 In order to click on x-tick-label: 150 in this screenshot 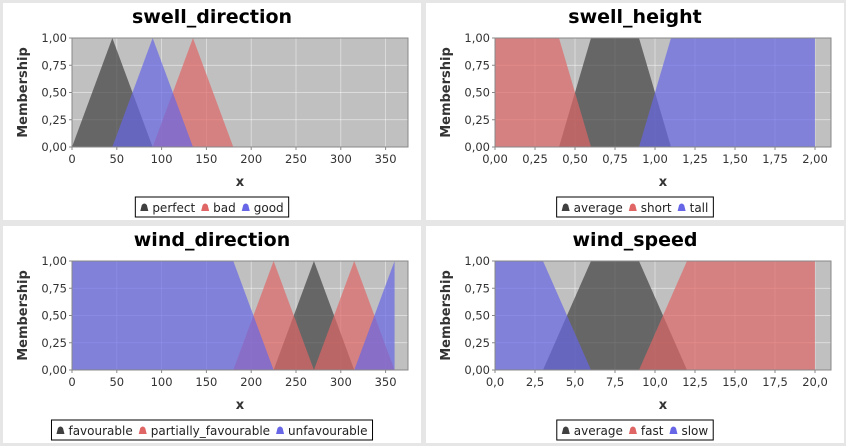, I will do `click(206, 159)`.